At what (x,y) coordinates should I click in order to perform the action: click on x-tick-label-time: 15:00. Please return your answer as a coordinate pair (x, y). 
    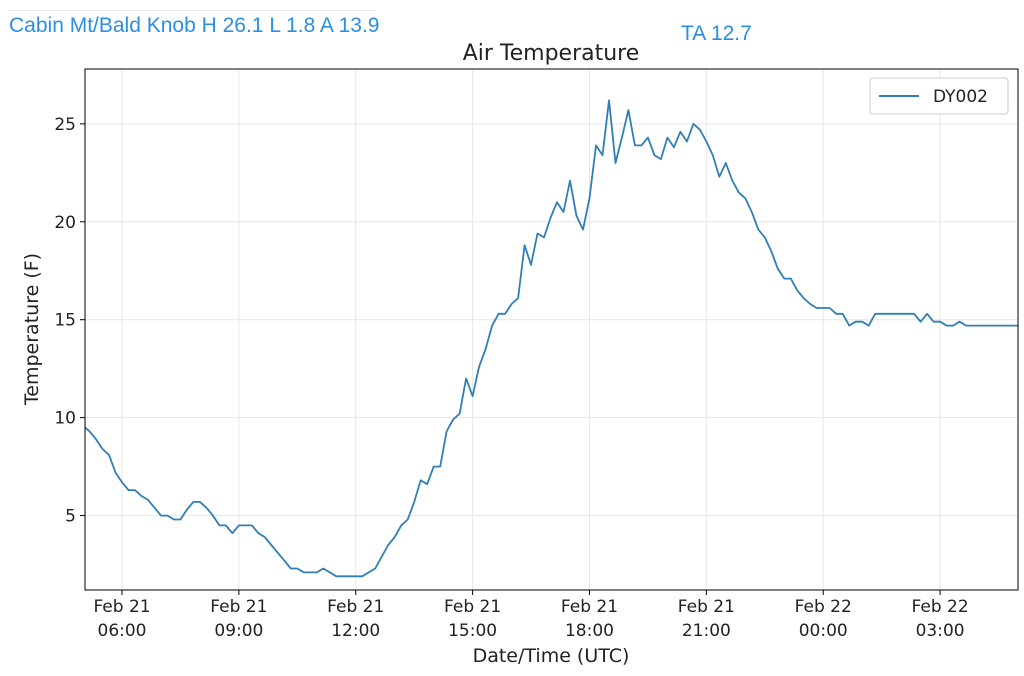
    Looking at the image, I should click on (472, 631).